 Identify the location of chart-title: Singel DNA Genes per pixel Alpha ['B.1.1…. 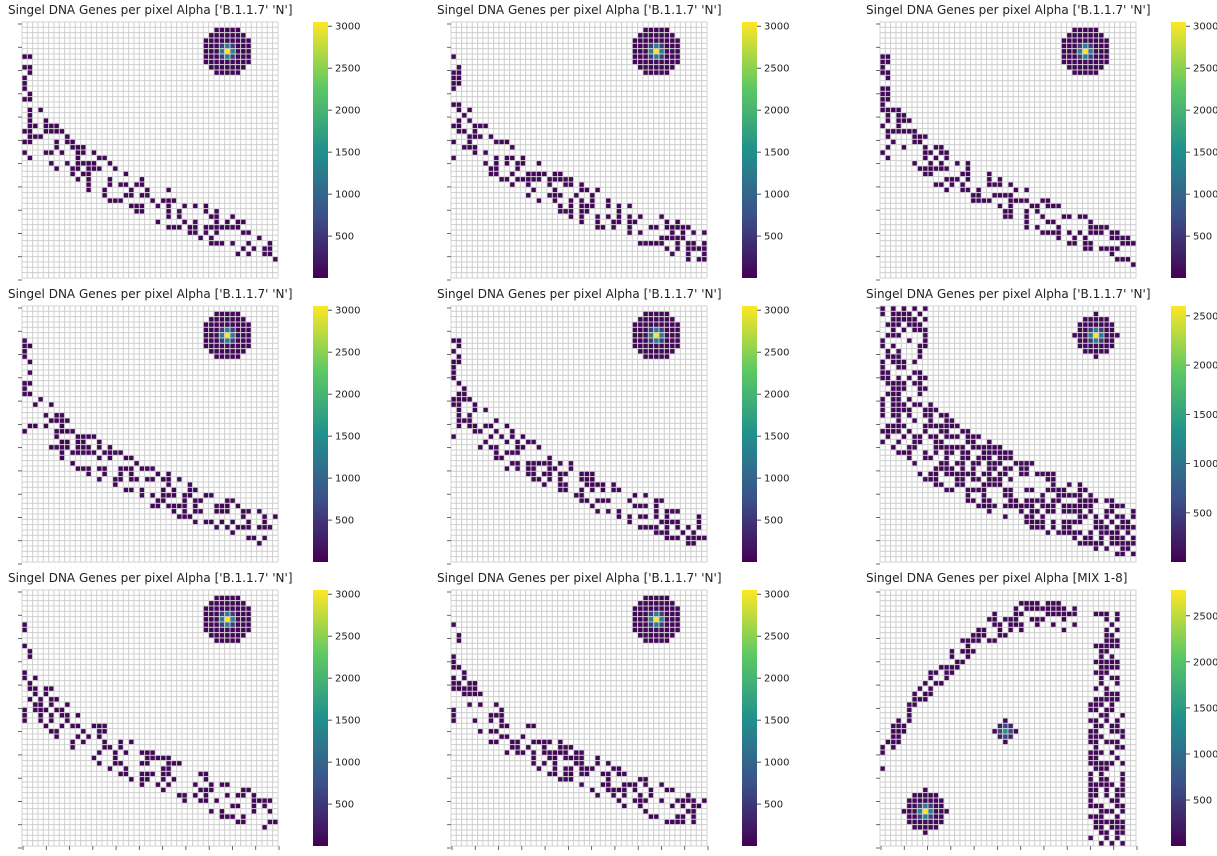
(150, 10).